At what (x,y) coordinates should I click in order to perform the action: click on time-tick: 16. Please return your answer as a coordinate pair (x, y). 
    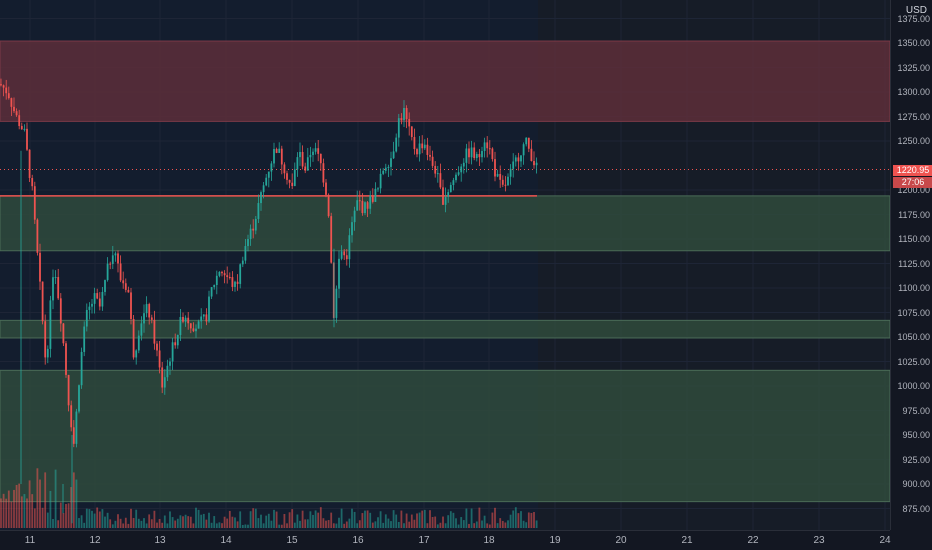
    Looking at the image, I should click on (358, 540).